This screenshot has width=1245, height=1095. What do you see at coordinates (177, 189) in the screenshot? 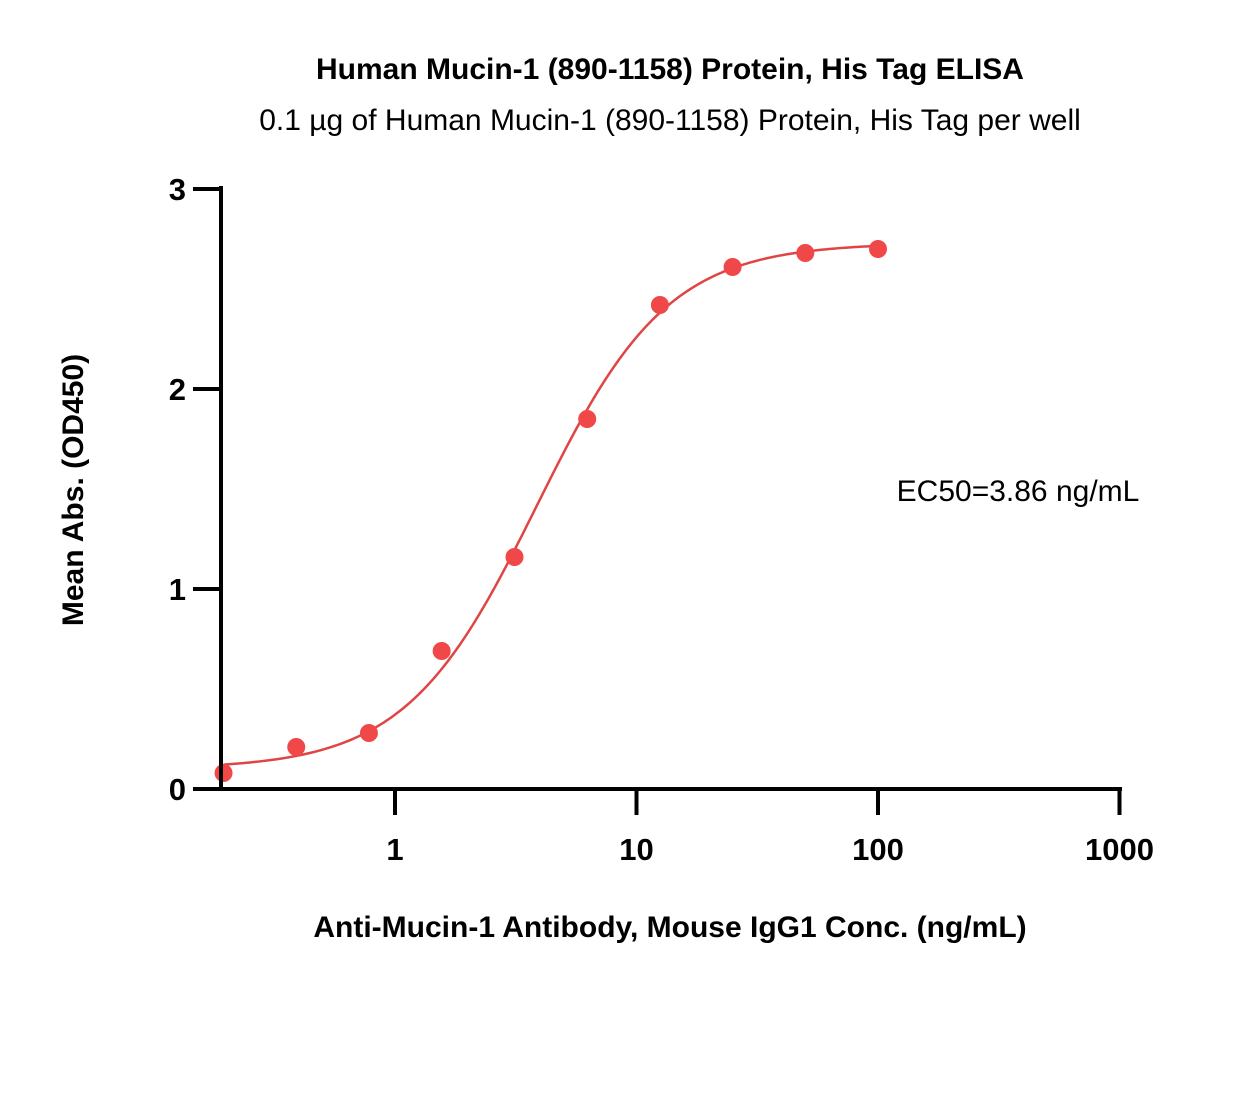
I see `y-tick-label: 3` at bounding box center [177, 189].